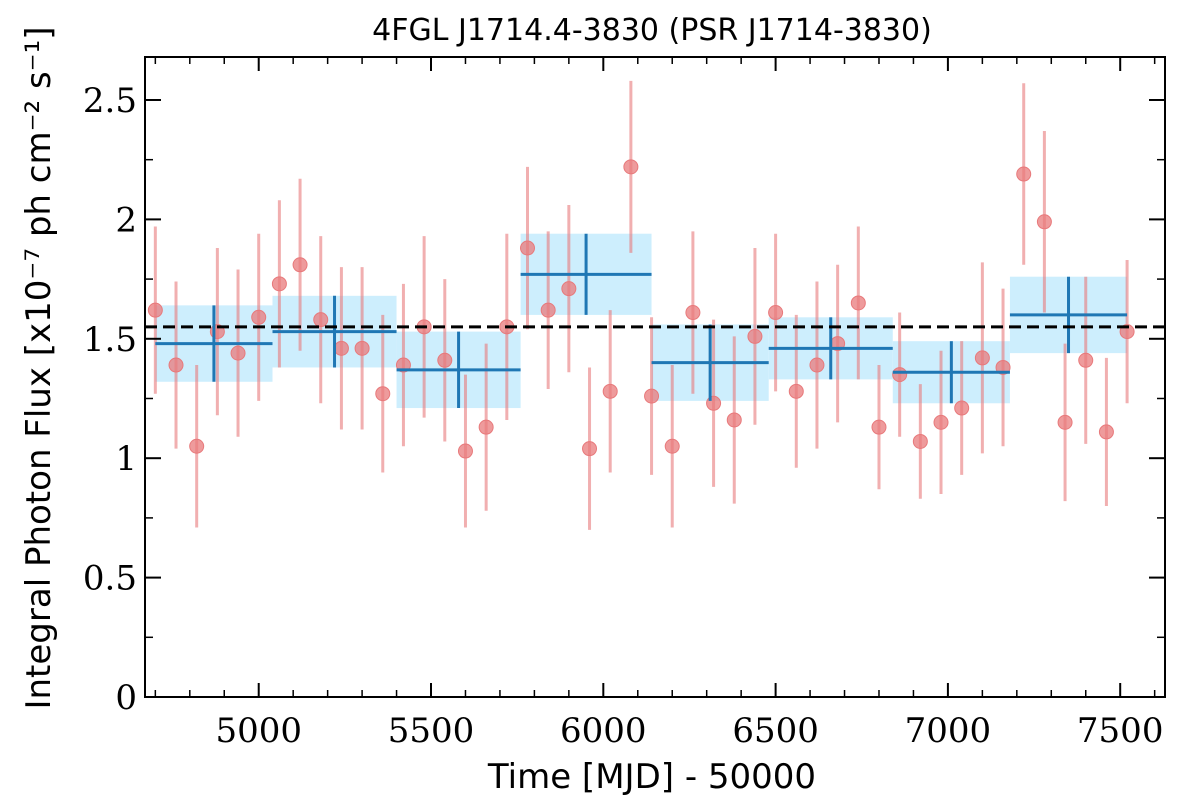 The image size is (1200, 800). Describe the element at coordinates (126, 220) in the screenshot. I see `y-tick-label: 2` at that location.